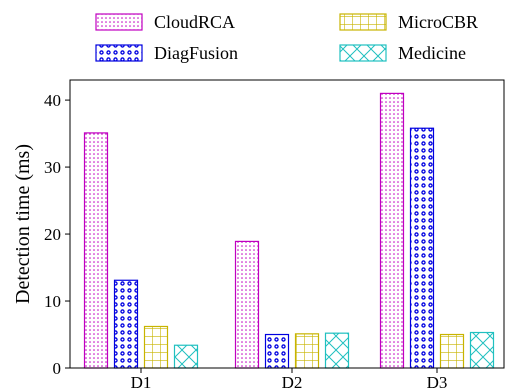  Describe the element at coordinates (363, 53) in the screenshot. I see `legend-swatch-medicine` at that location.